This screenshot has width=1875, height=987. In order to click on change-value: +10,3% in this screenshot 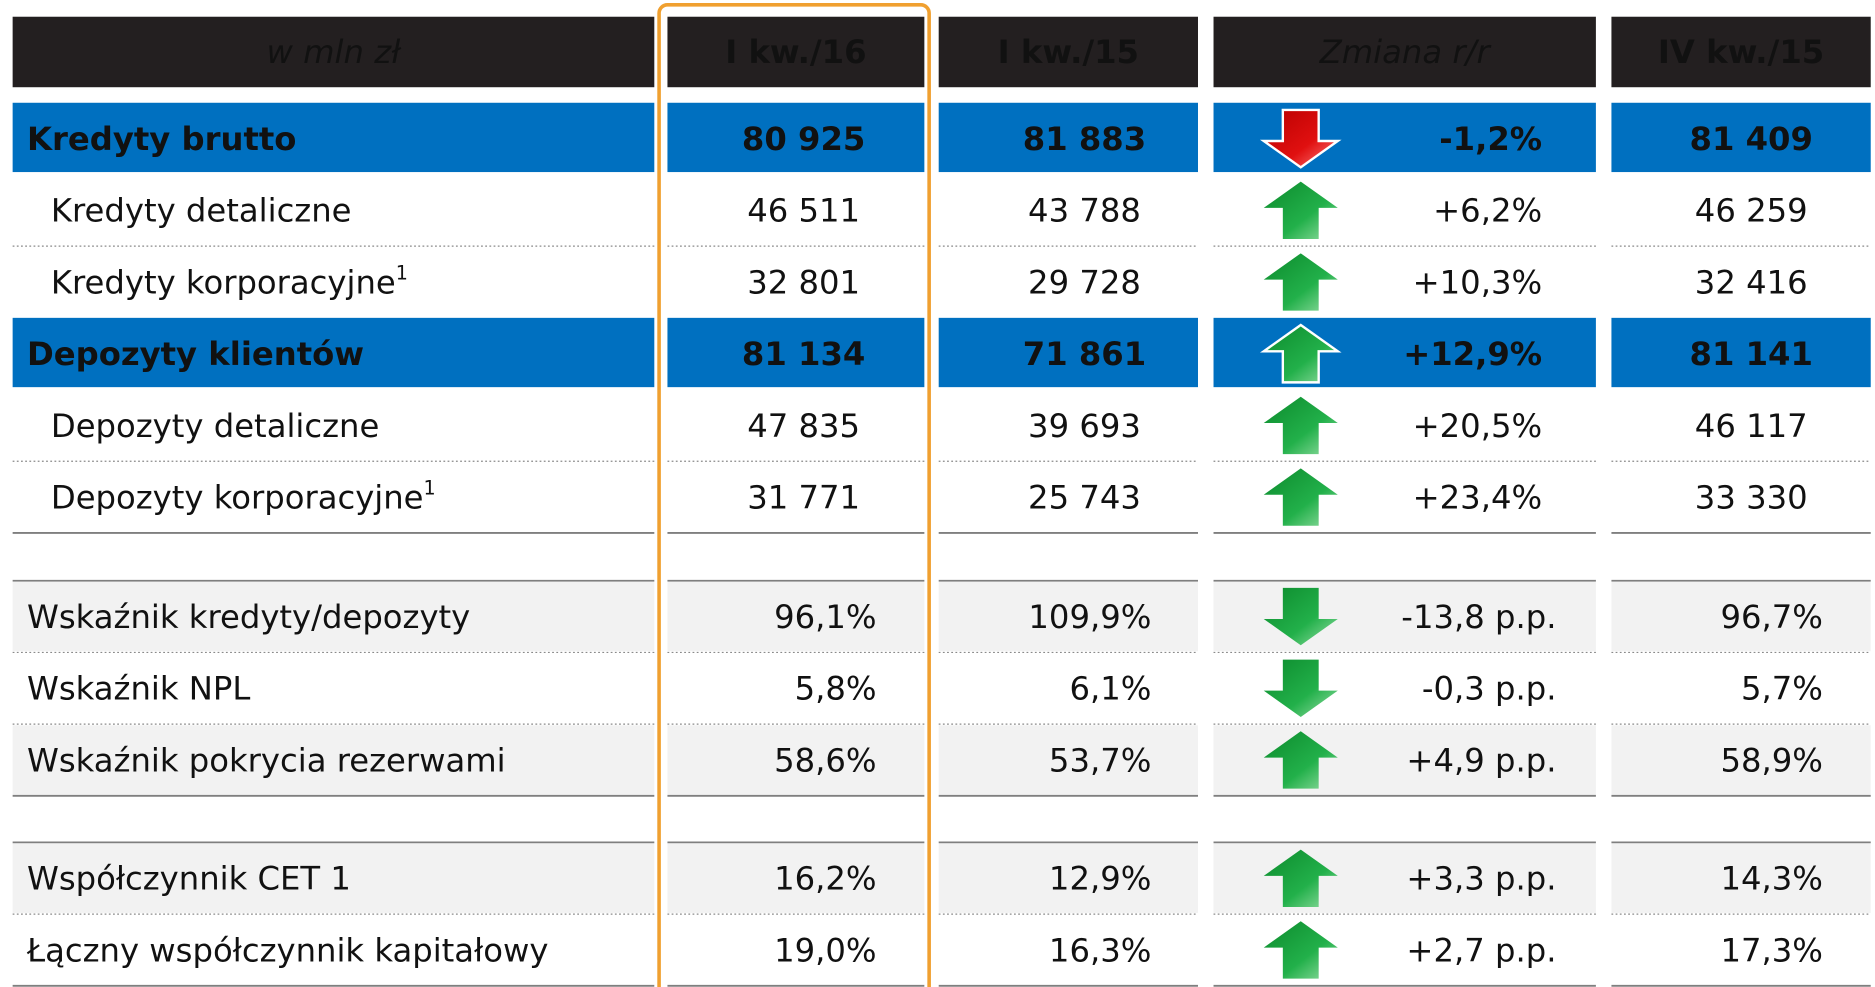, I will do `click(1477, 282)`.